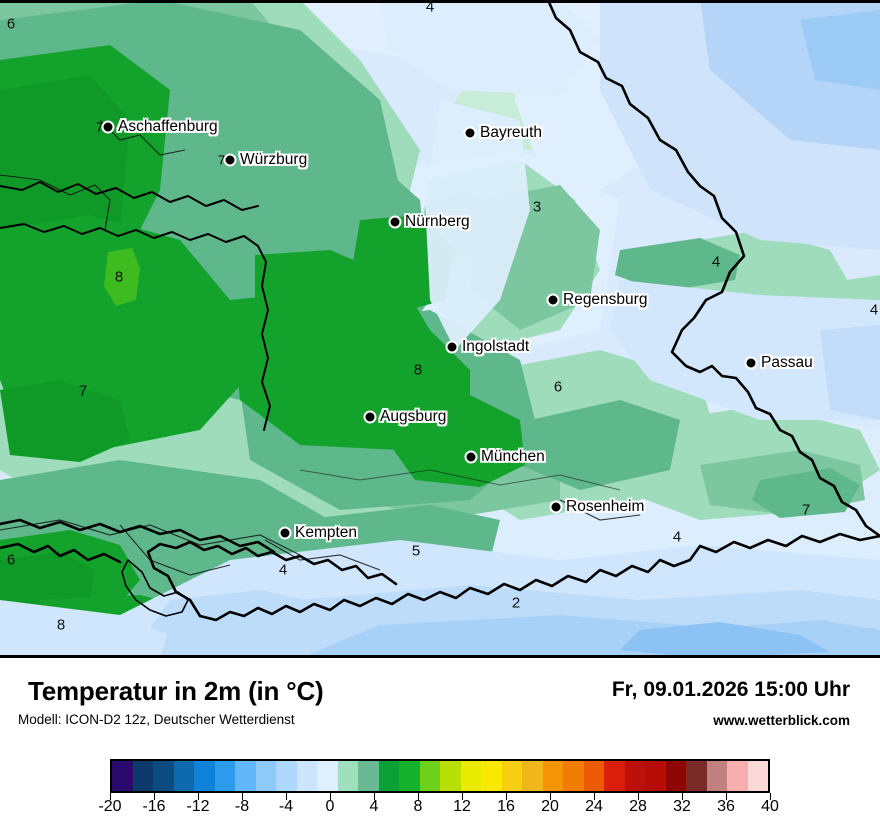 The image size is (880, 830). Describe the element at coordinates (168, 126) in the screenshot. I see `city-name-label: Aschaffenburg` at that location.